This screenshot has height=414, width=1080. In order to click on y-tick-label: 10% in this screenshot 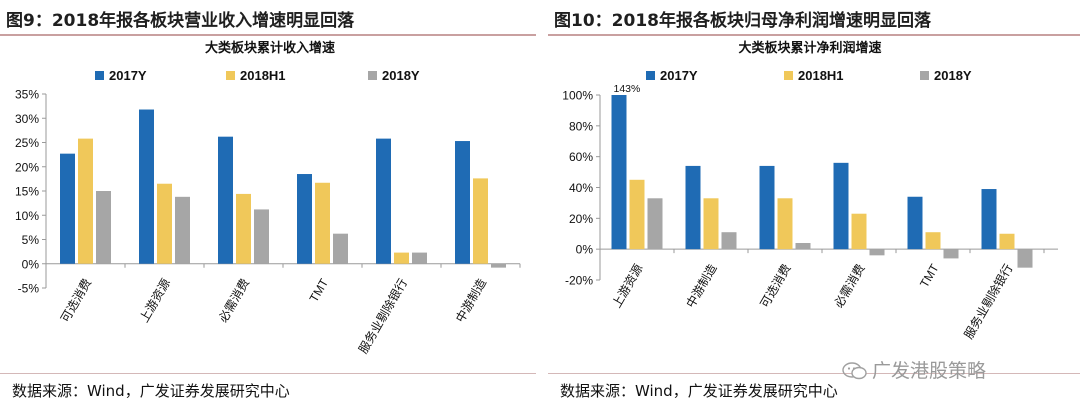, I will do `click(27, 216)`.